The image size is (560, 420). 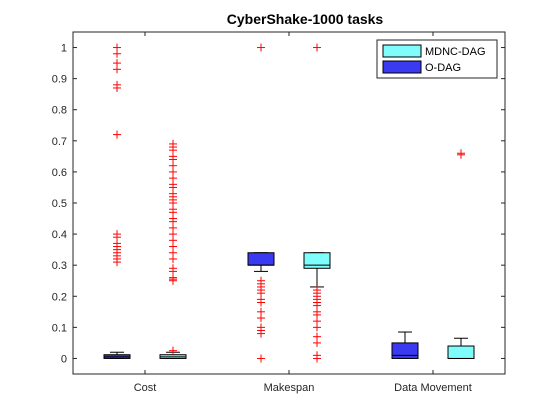 I want to click on box-mdnc-dag-makespan, so click(x=317, y=203).